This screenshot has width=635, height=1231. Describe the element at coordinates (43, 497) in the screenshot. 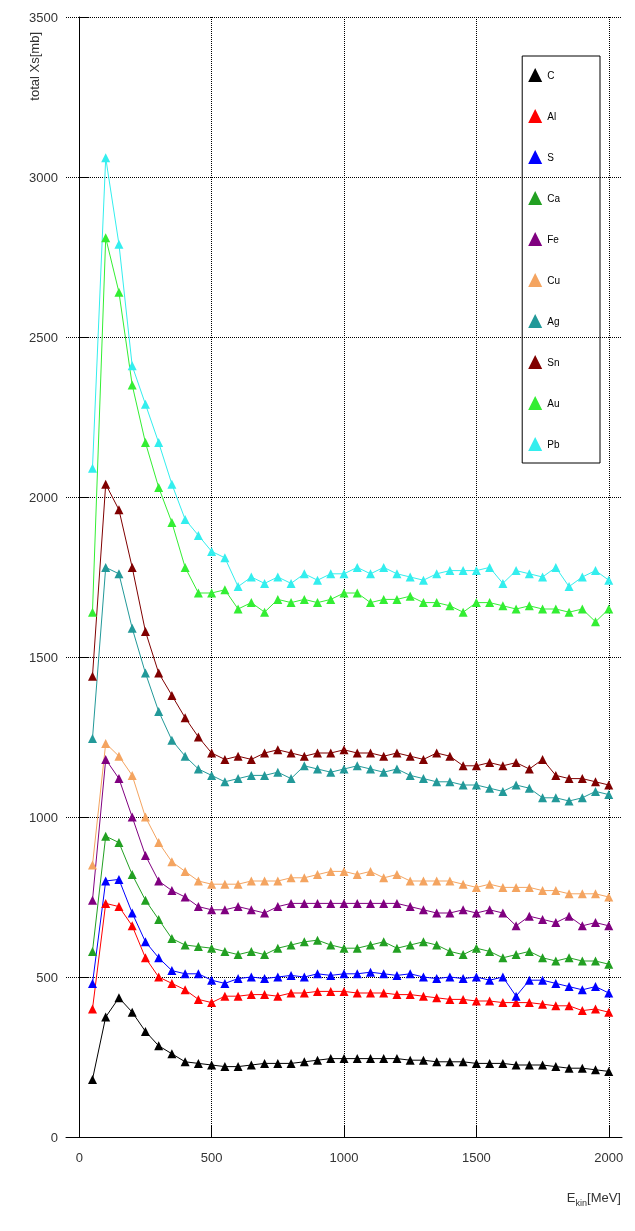

I see `y-tick-label: 2000` at that location.